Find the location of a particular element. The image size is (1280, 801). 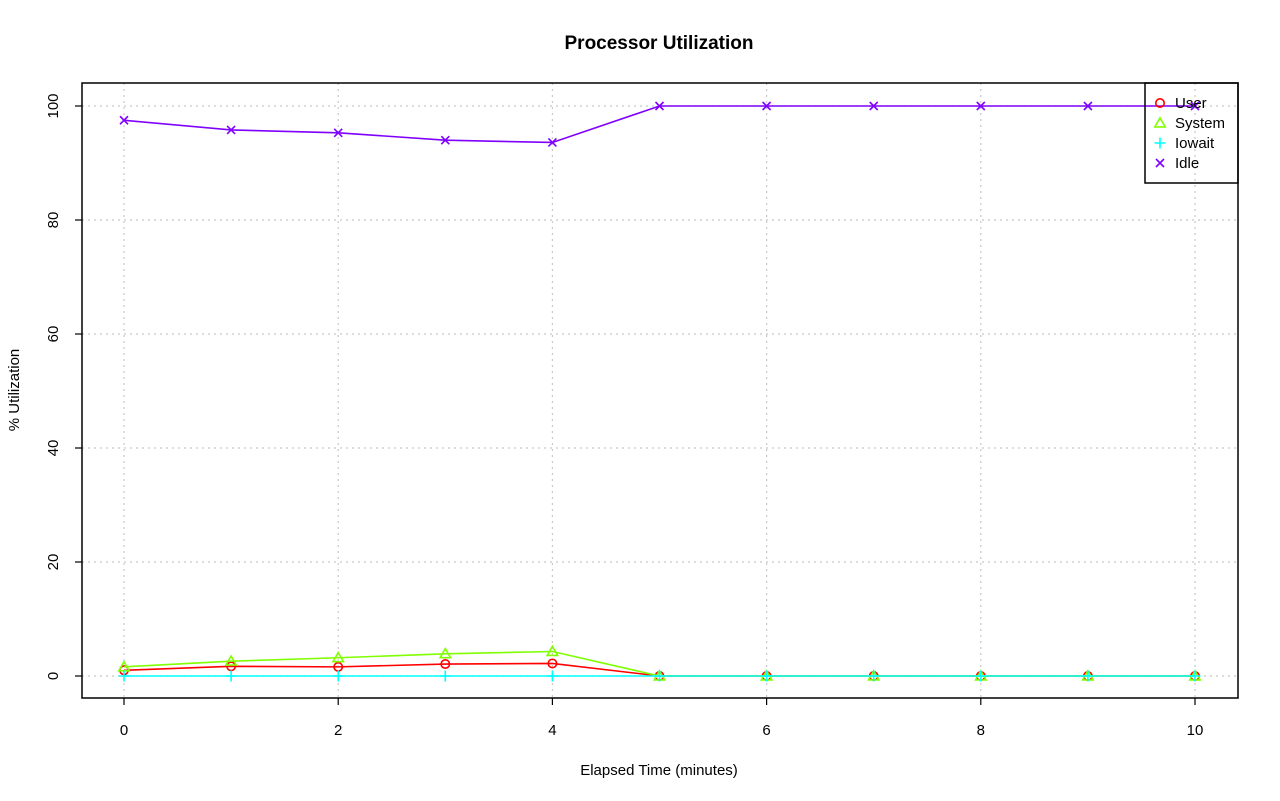

y-axis-label: % Utilization is located at coordinates (14, 390).